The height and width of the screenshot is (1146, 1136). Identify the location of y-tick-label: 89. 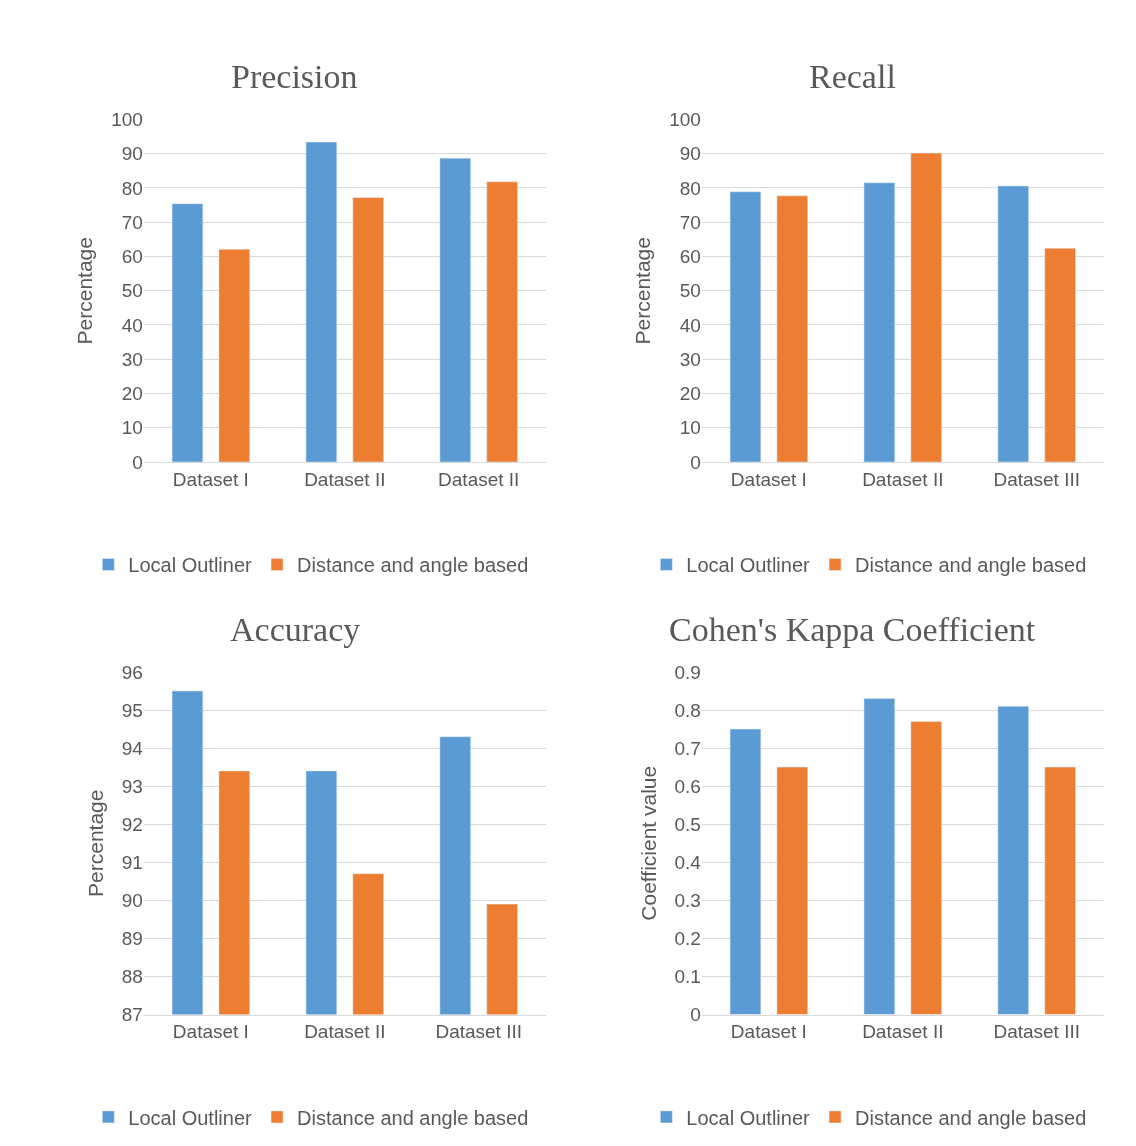
(132, 939).